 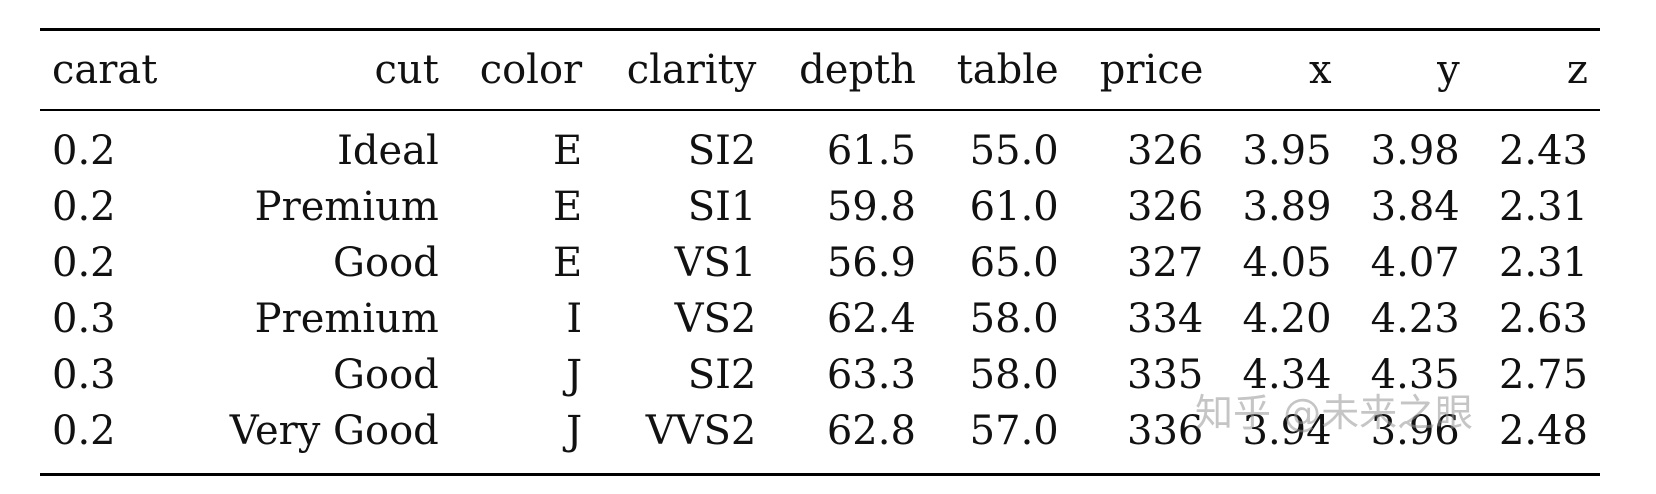 I want to click on cell-z: 2.43, so click(x=1543, y=151).